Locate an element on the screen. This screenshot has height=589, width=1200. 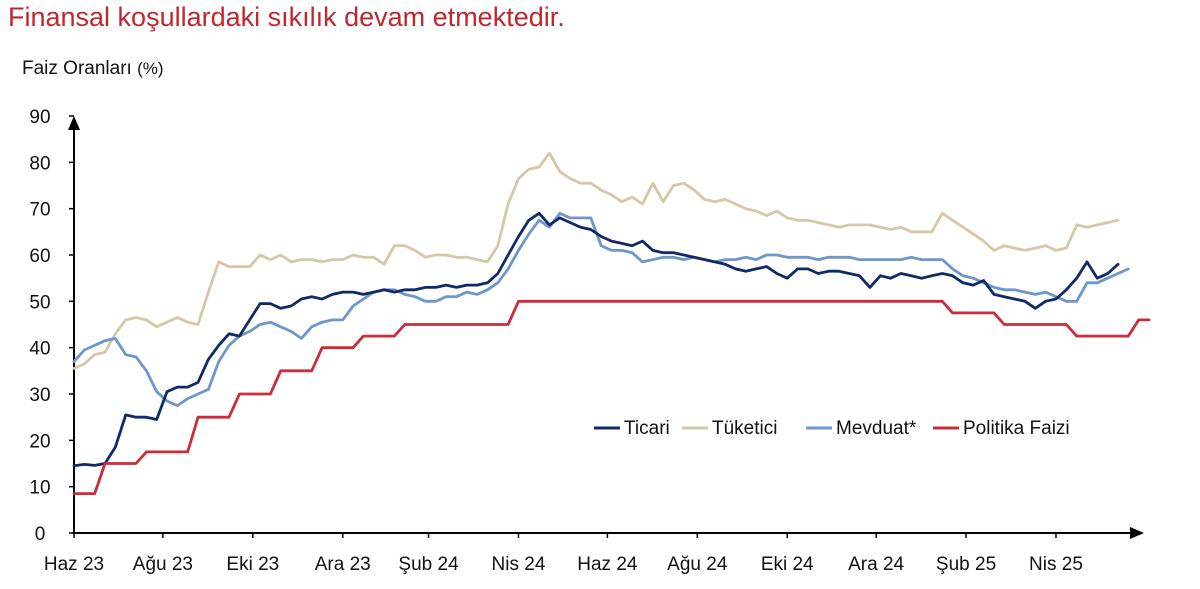
y-tick-label: 30 is located at coordinates (39, 395).